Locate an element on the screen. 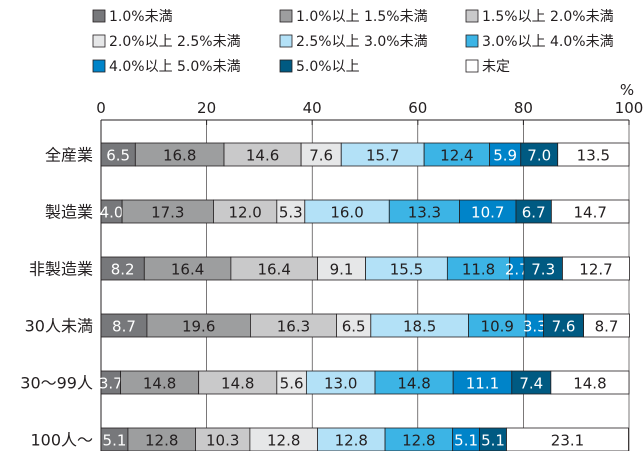  legend-item: 2.0%以上 2.5%未満 is located at coordinates (166, 42).